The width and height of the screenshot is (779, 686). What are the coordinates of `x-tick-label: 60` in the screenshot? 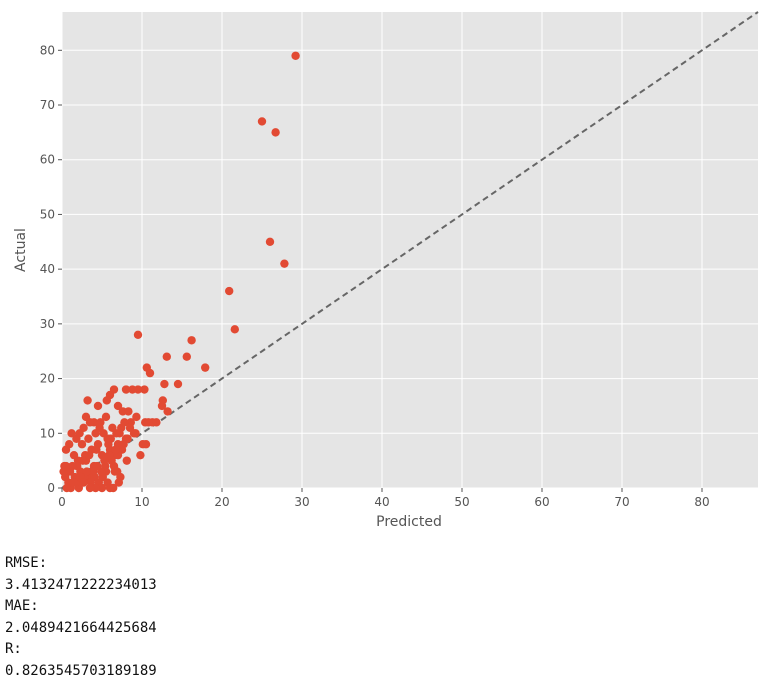 It's located at (541, 502).